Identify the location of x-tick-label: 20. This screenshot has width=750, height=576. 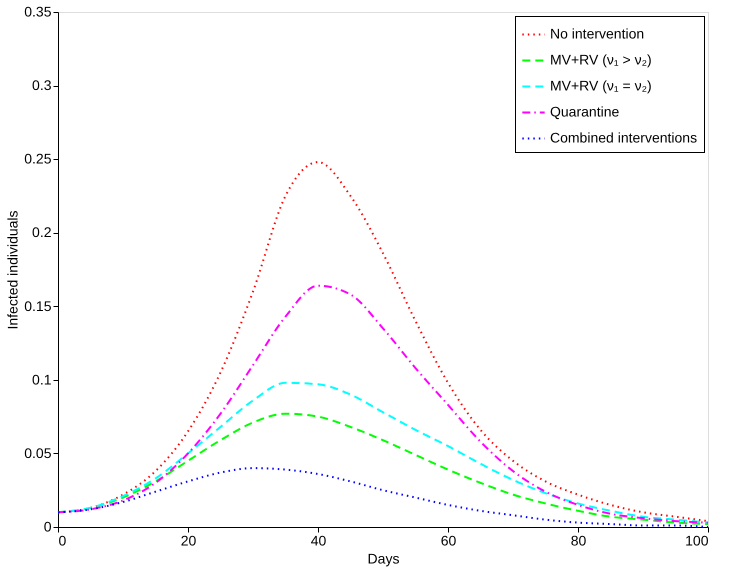
(188, 540).